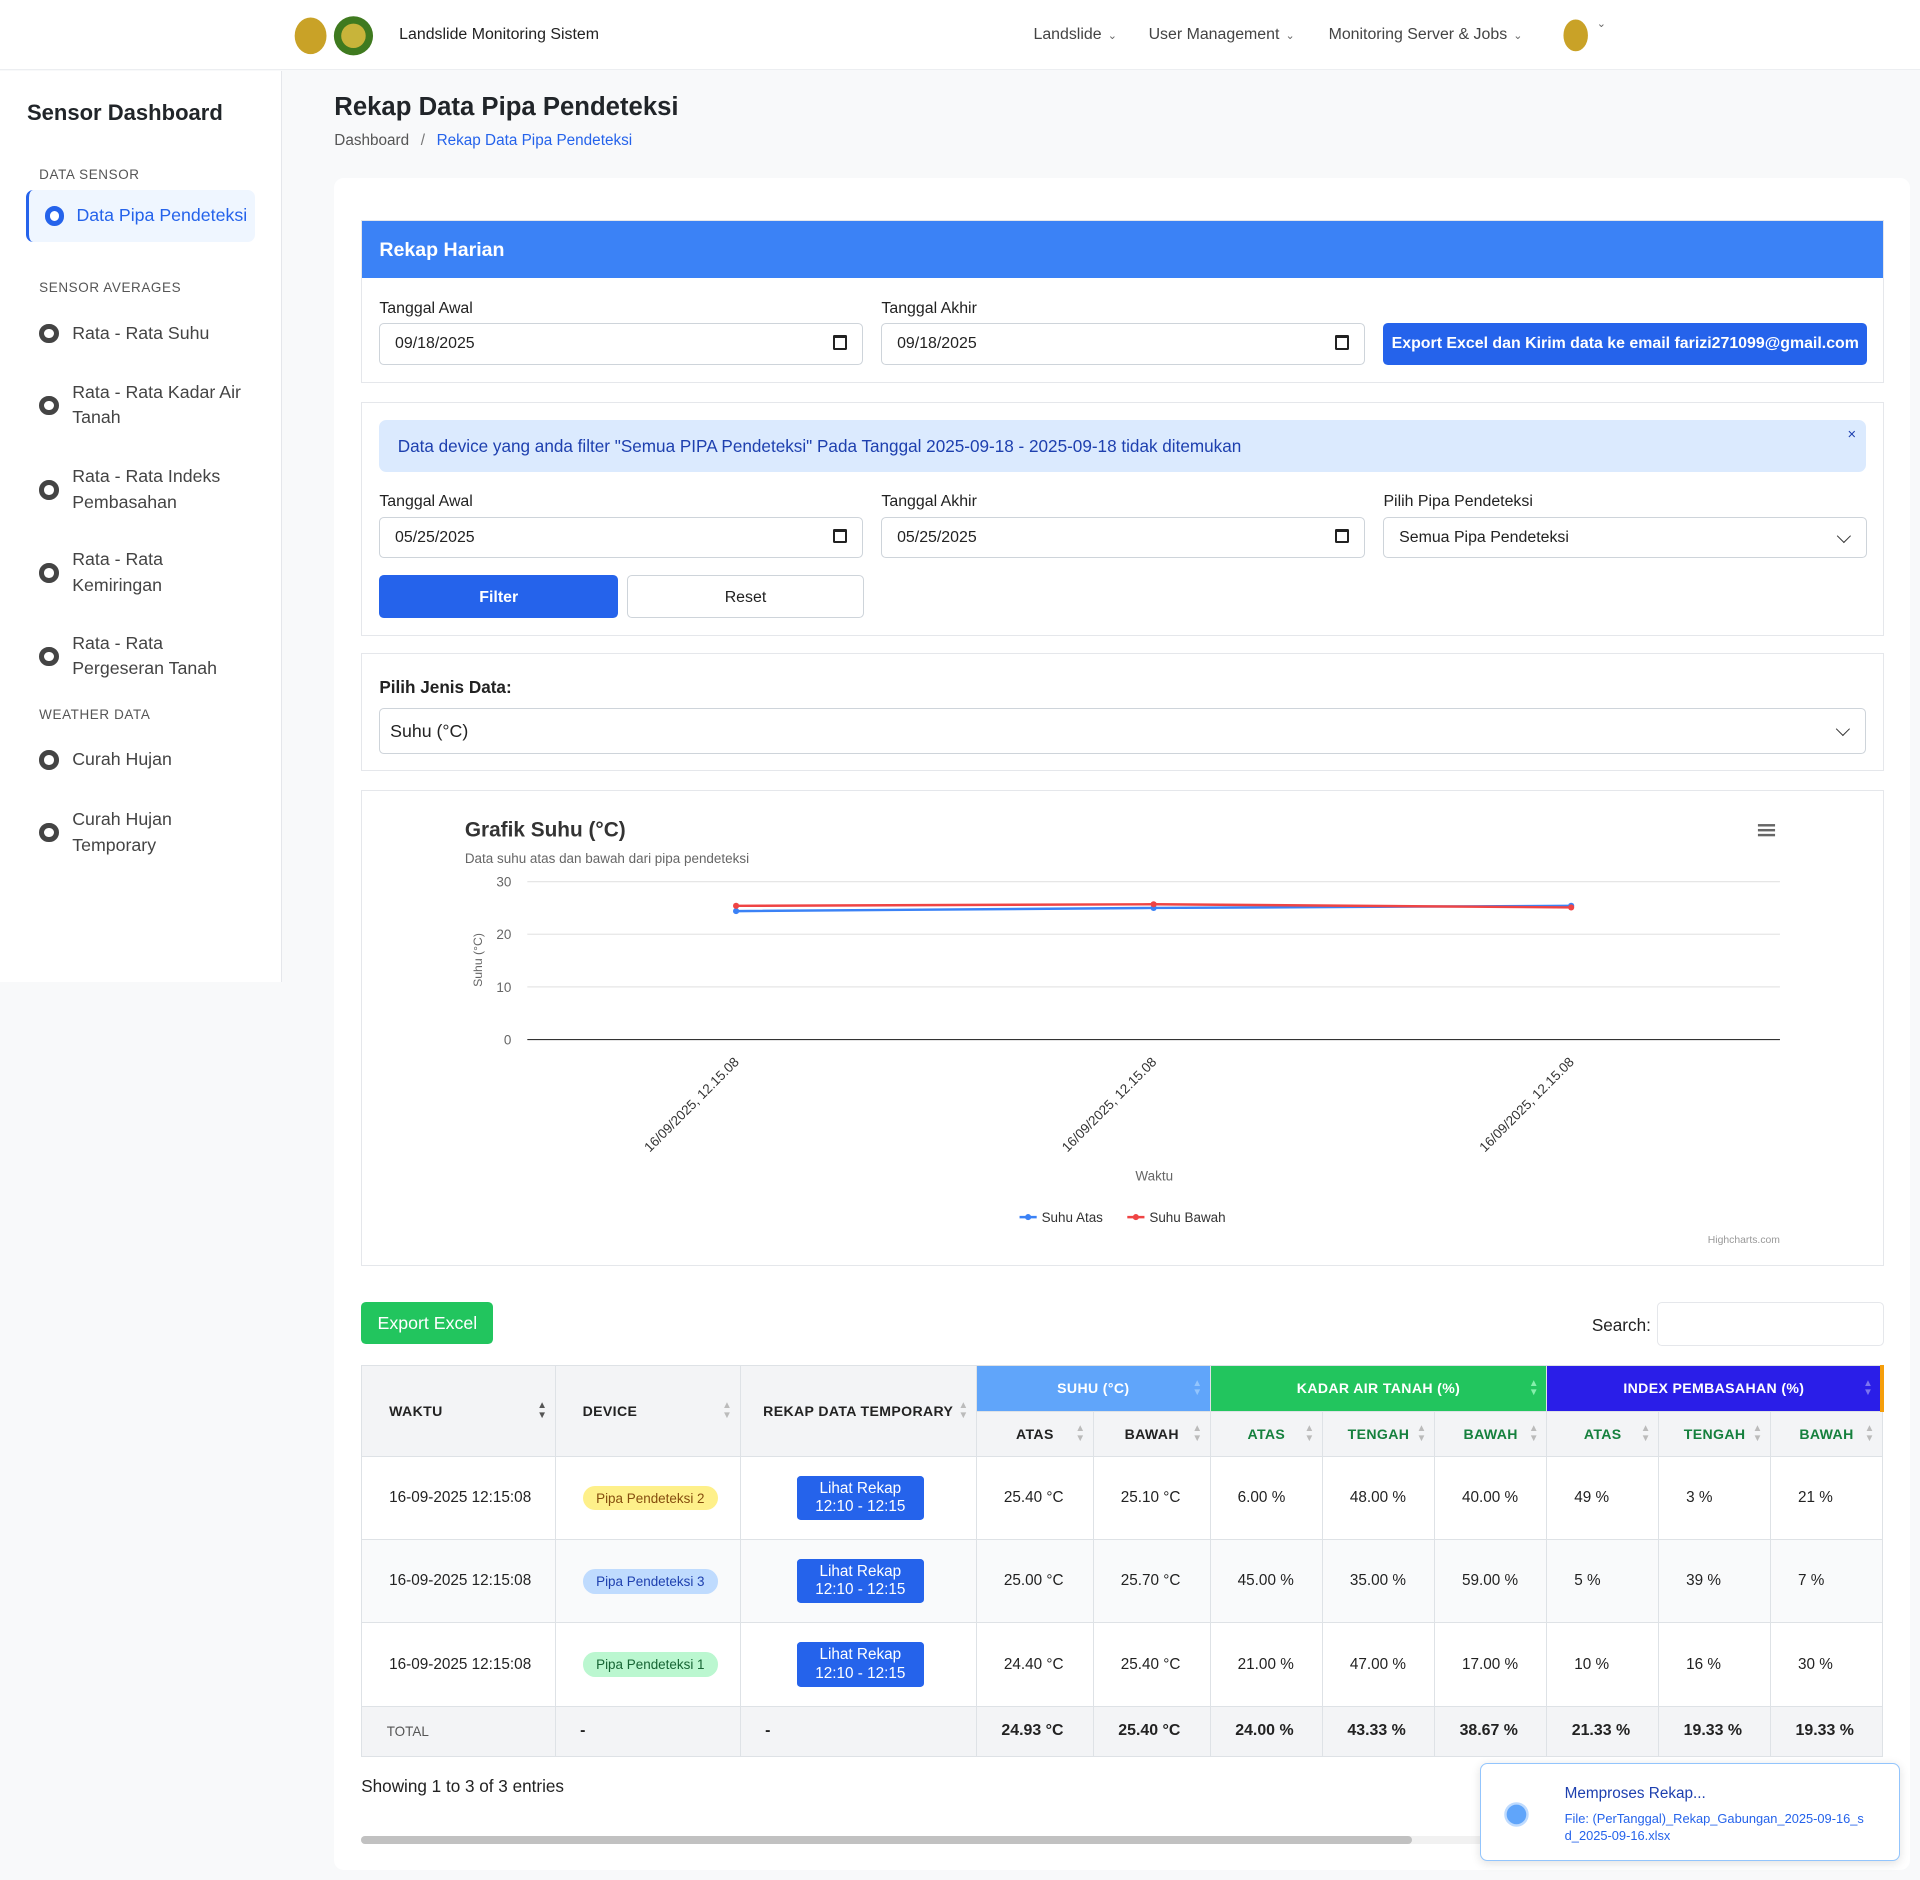 This screenshot has height=1880, width=1920. What do you see at coordinates (1458, 502) in the screenshot?
I see `pipe-select-label: Pilih Pipa Pendeteksi` at bounding box center [1458, 502].